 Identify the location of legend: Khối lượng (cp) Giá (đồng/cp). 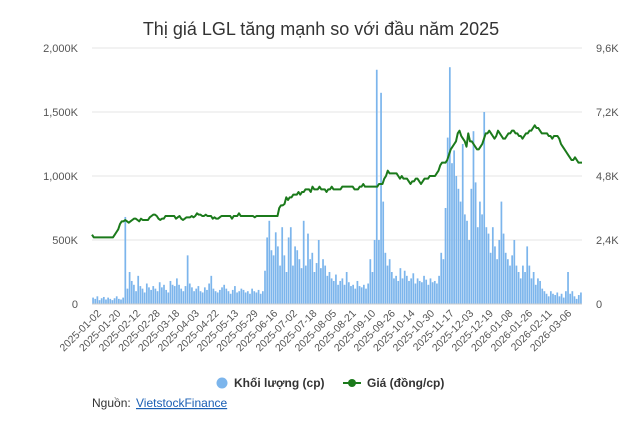
(330, 383).